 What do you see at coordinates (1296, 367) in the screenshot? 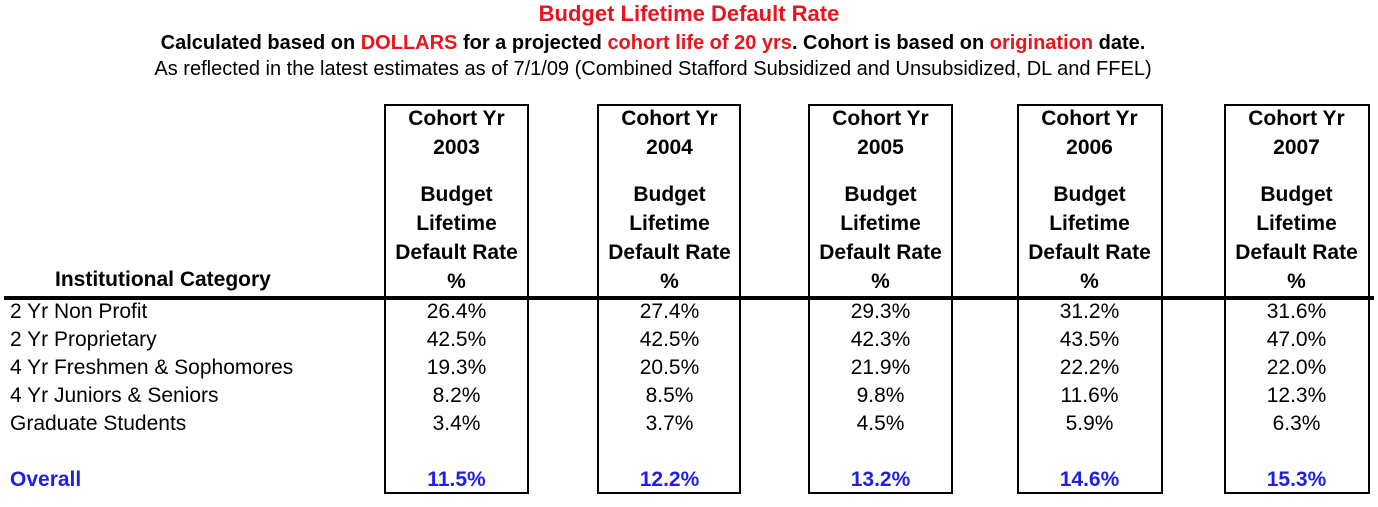
I see `table-cell: 22.0%` at bounding box center [1296, 367].